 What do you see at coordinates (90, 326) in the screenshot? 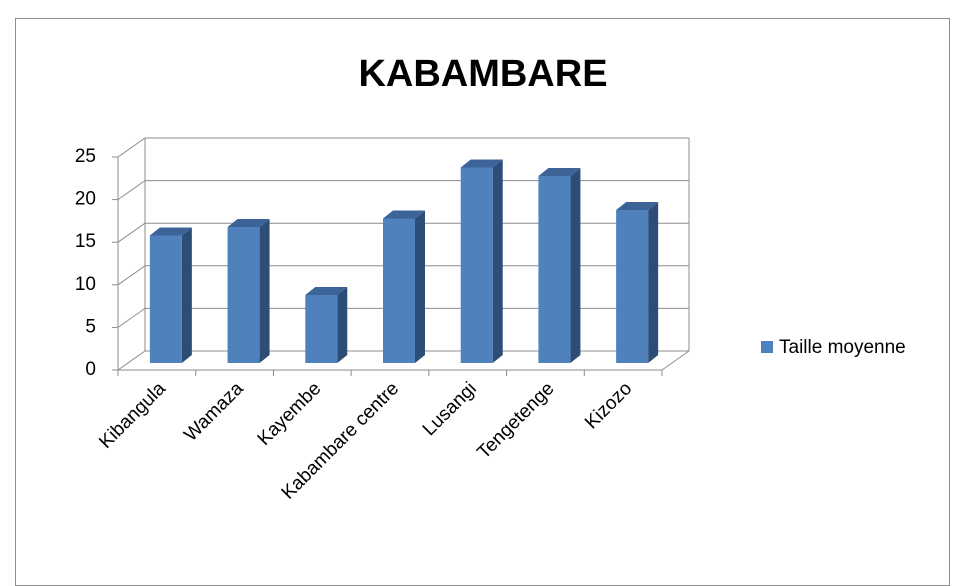
I see `y-tick-label: 5` at bounding box center [90, 326].